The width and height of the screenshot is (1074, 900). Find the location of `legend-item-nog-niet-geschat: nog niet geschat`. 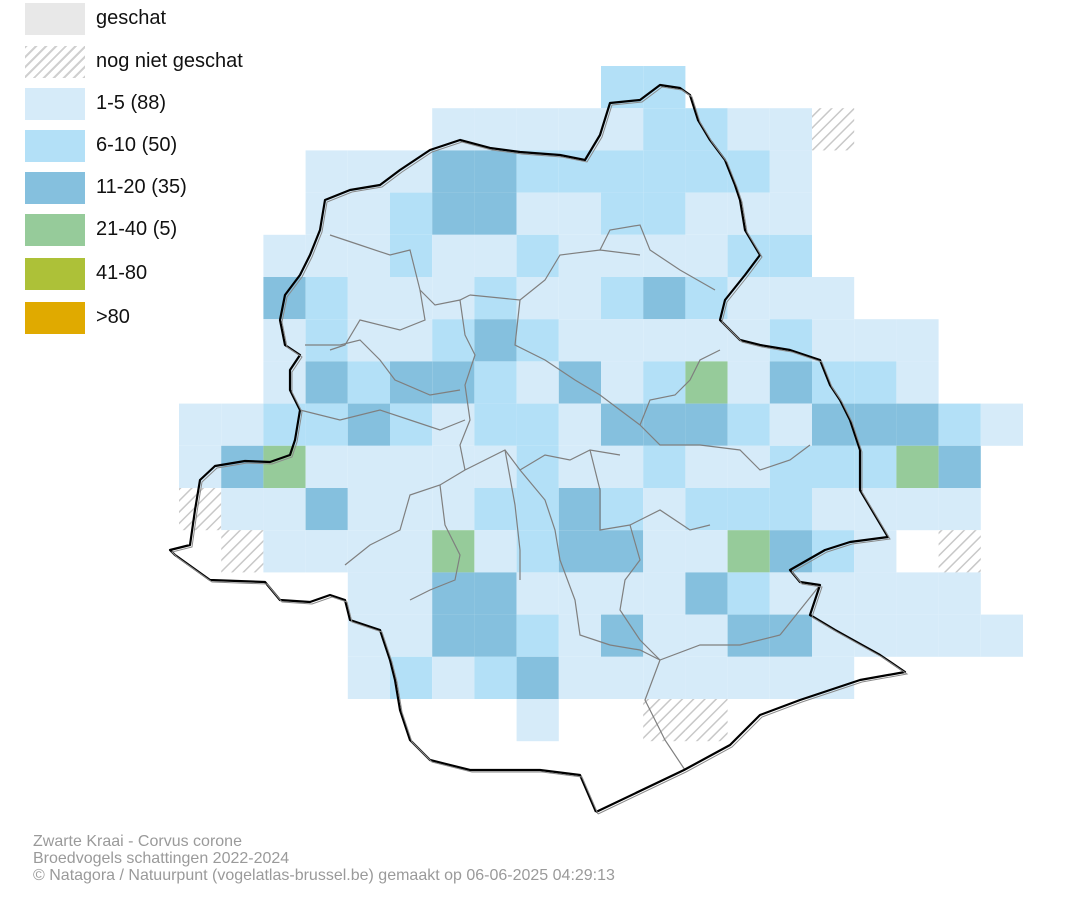

legend-item-nog-niet-geschat: nog niet geschat is located at coordinates (175, 62).